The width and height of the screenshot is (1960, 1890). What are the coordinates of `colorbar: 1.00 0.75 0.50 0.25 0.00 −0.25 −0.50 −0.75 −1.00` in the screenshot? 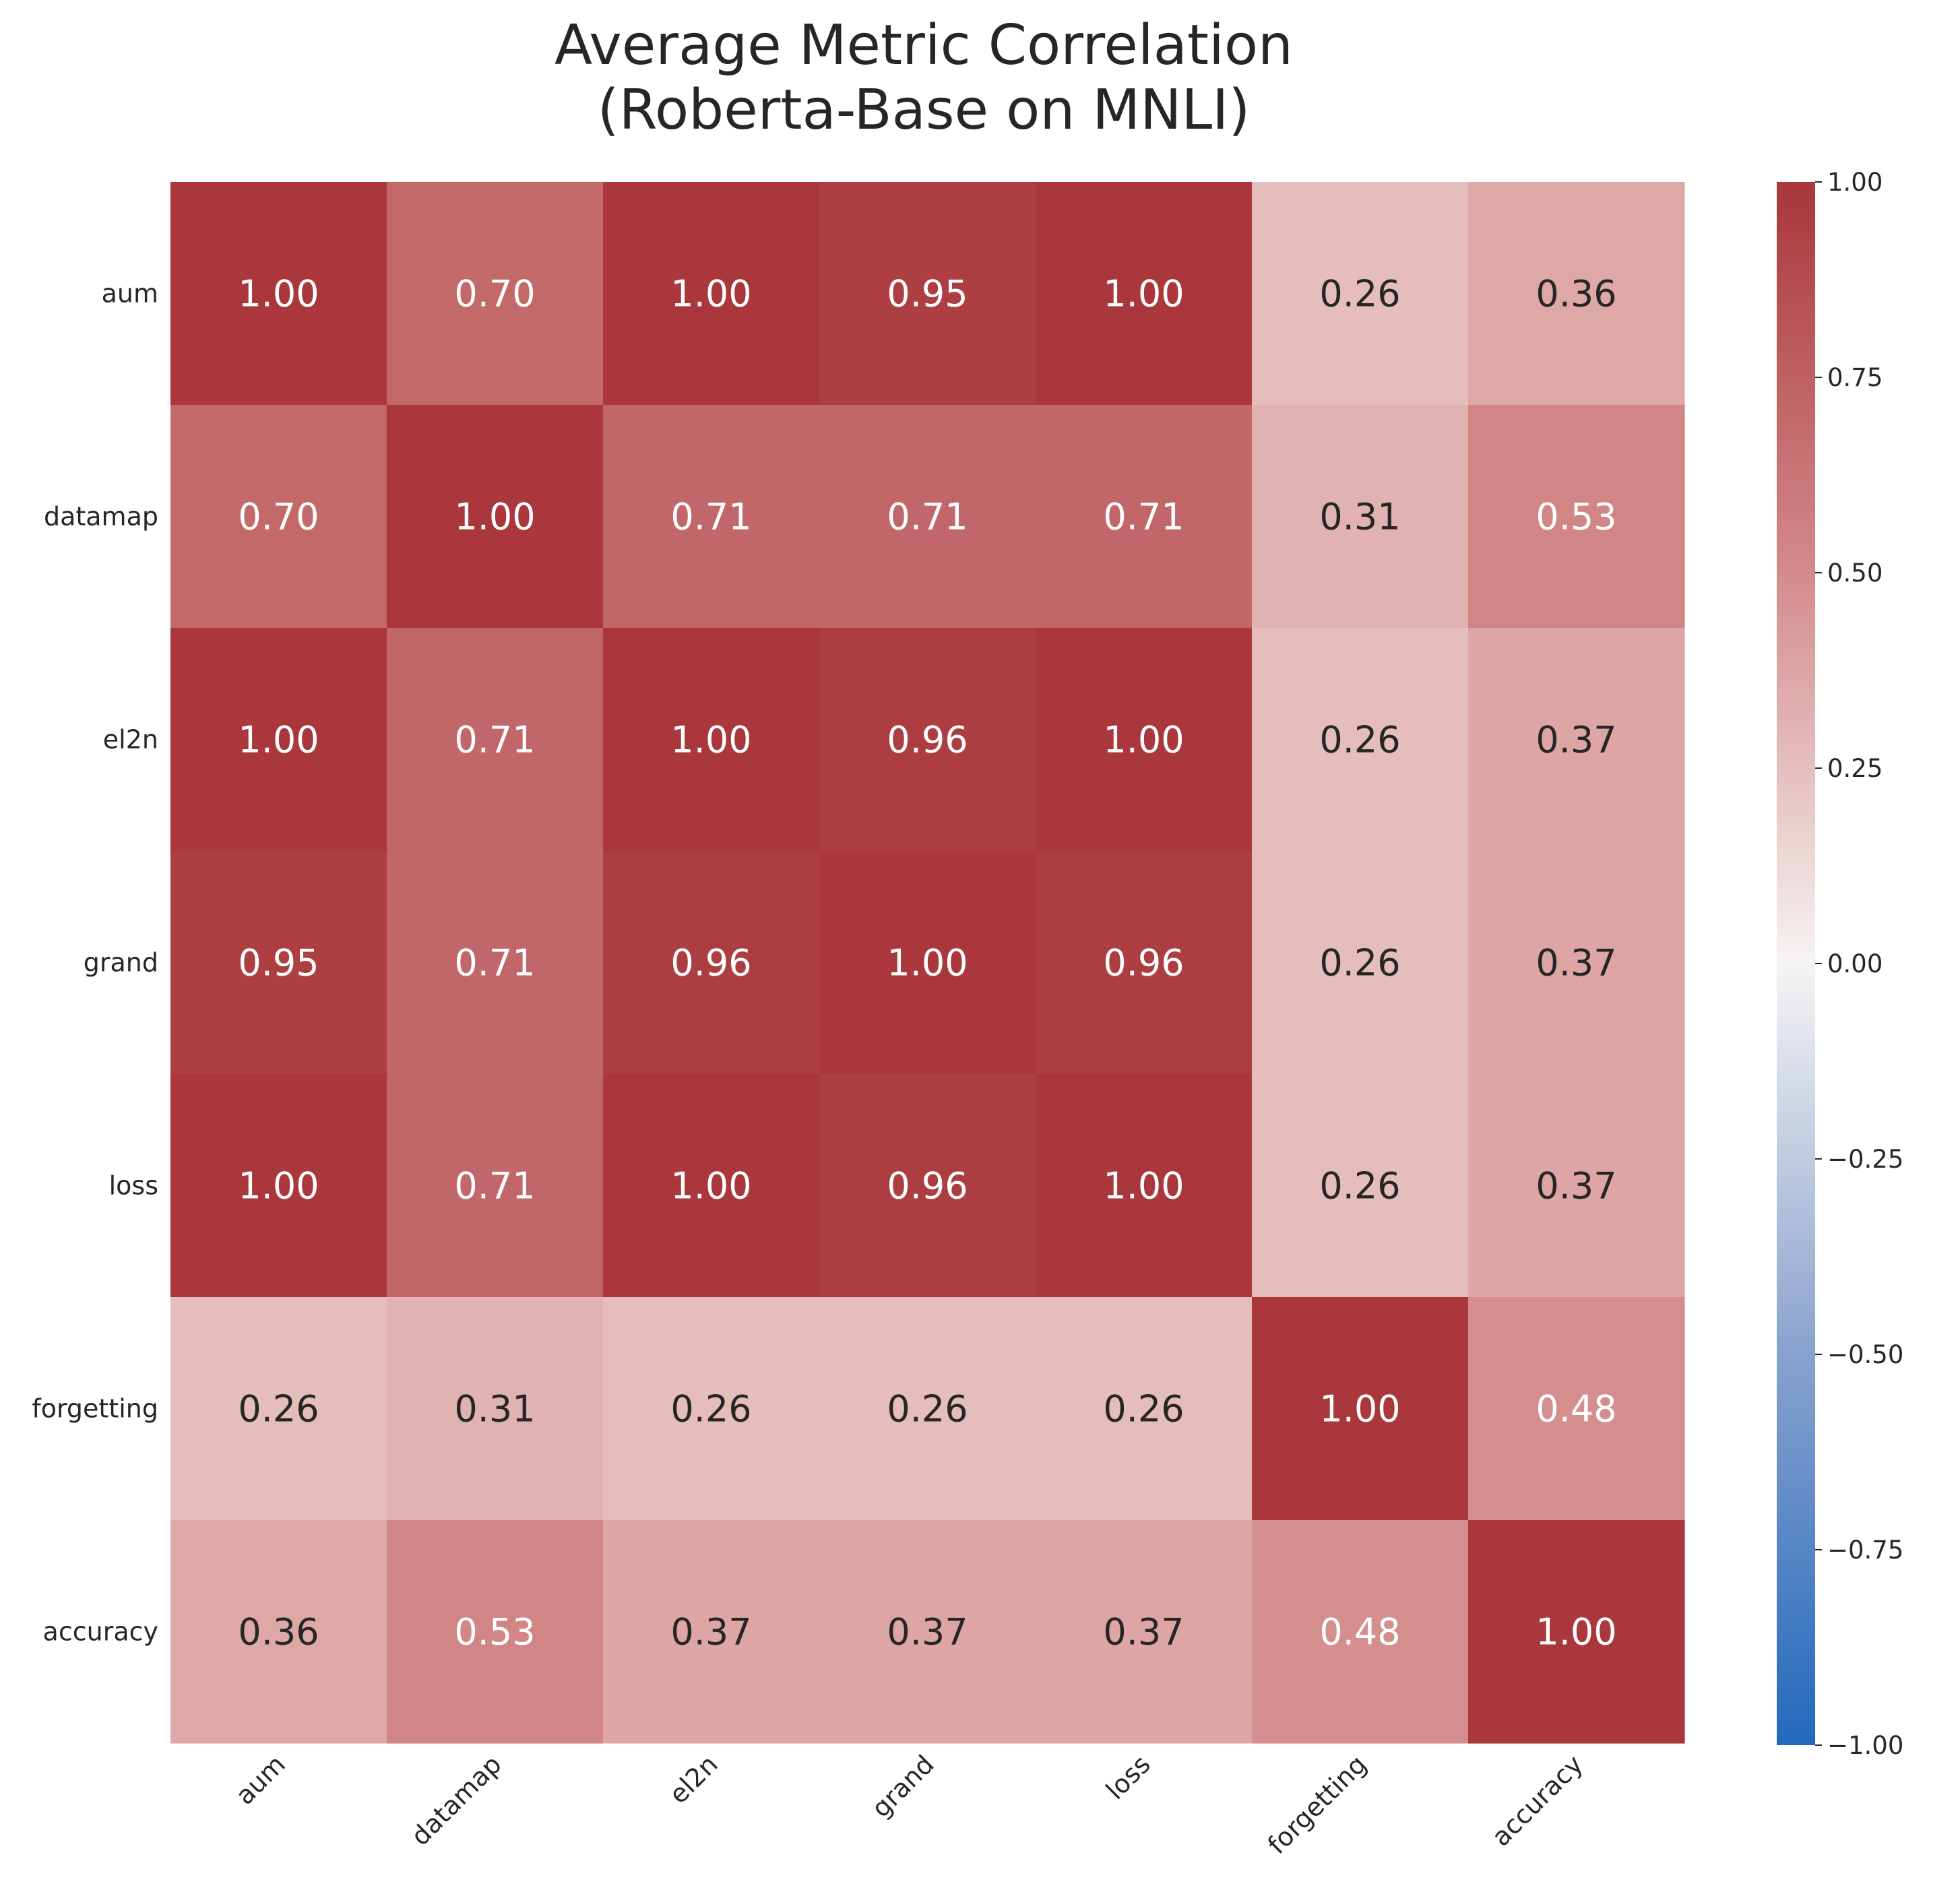 It's located at (1840, 964).